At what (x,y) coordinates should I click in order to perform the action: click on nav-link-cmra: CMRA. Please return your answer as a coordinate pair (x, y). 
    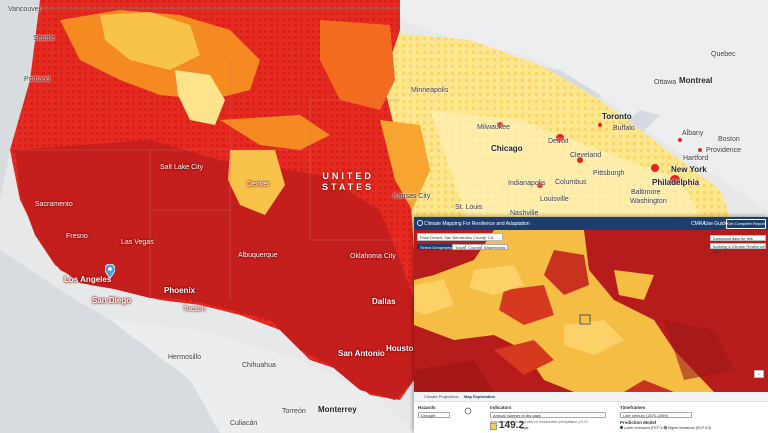
    Looking at the image, I should click on (698, 224).